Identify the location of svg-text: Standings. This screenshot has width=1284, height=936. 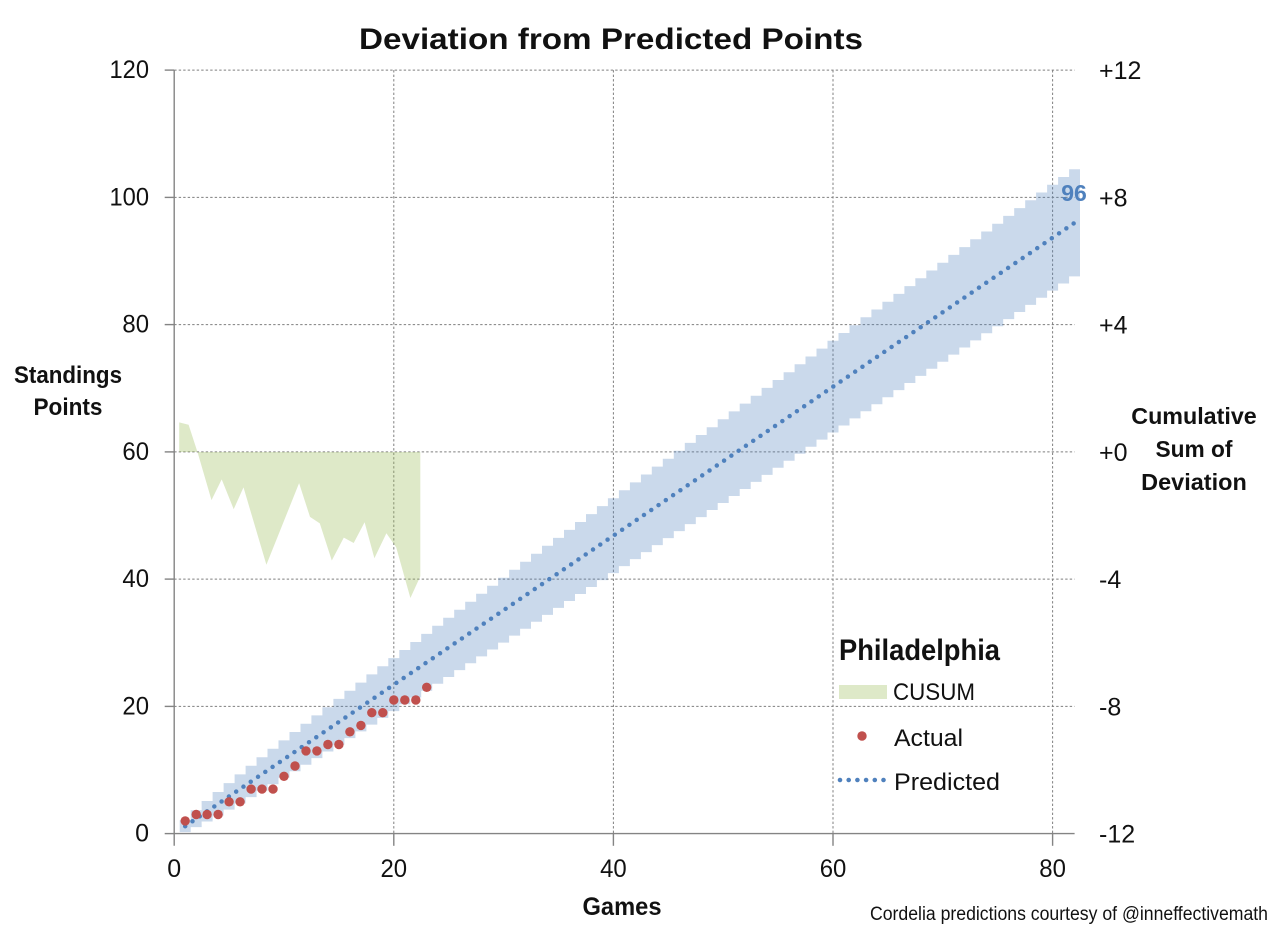
(68, 375).